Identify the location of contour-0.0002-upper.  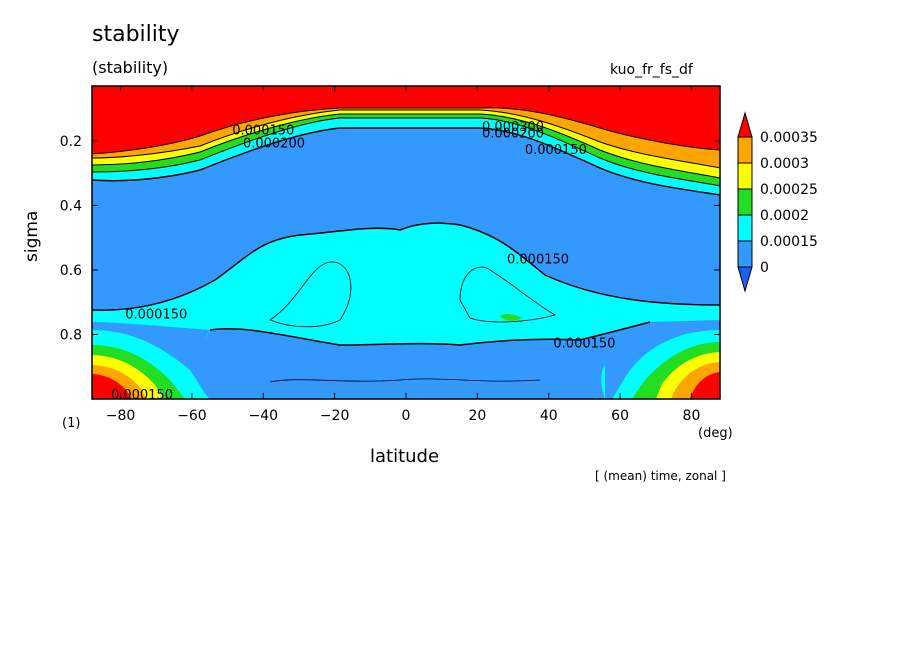
(406, 152).